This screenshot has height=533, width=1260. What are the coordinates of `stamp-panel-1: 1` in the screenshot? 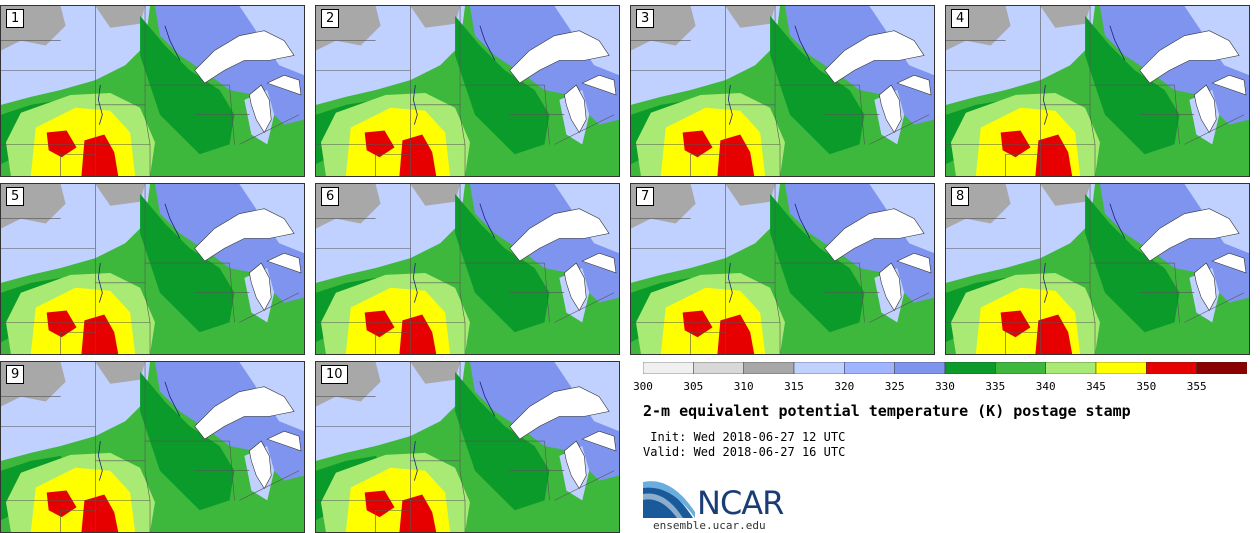 It's located at (152, 91).